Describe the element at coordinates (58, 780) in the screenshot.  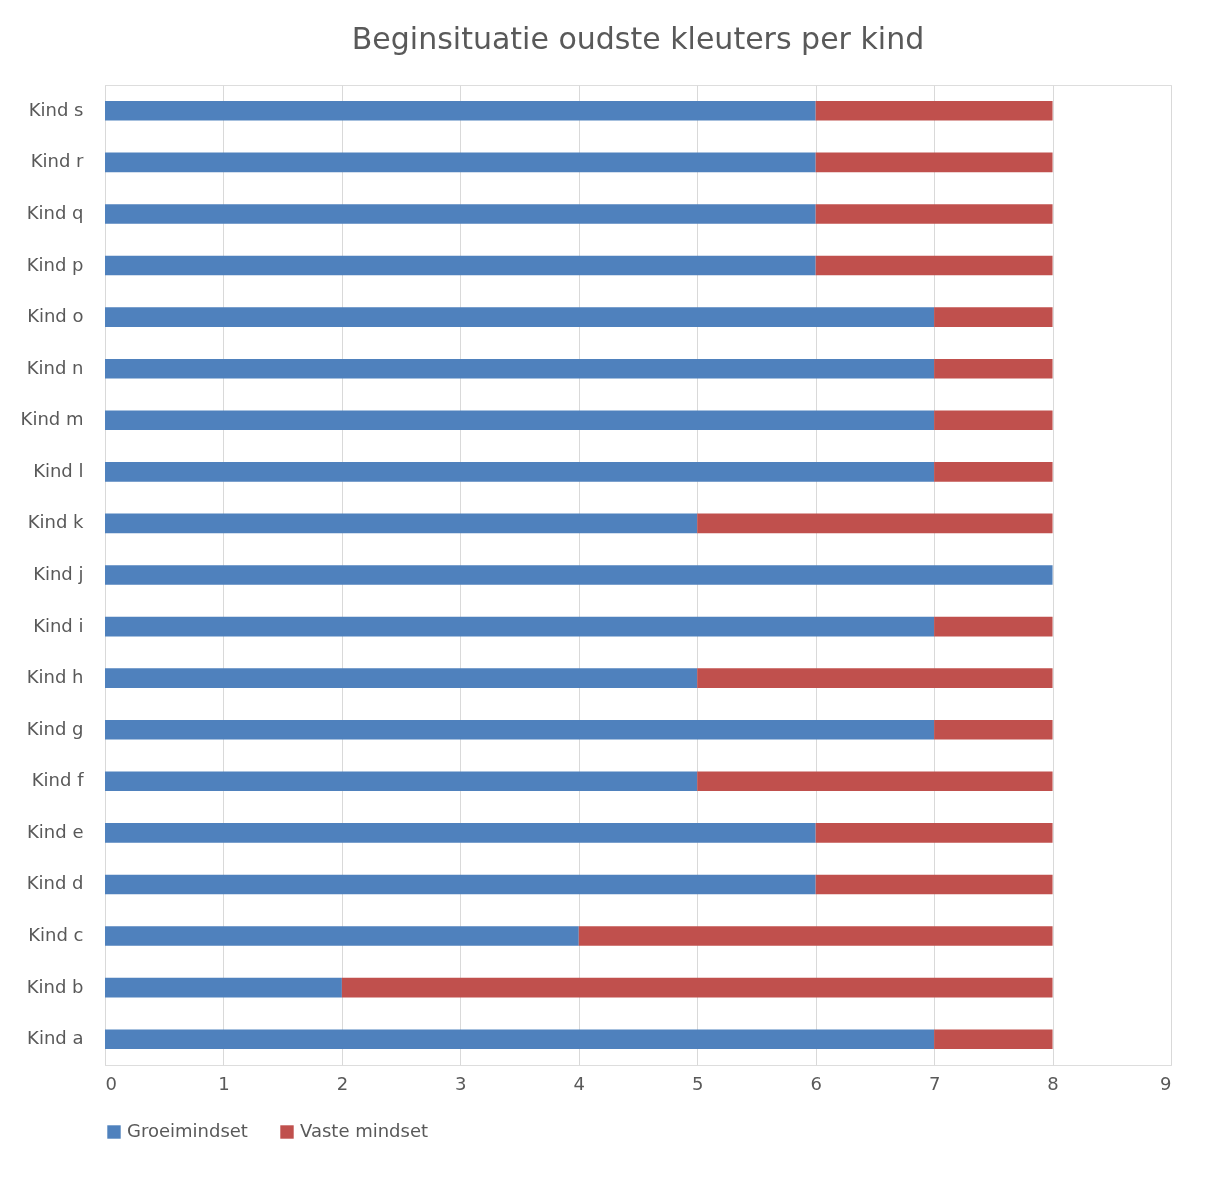
I see `y-tick-label: Kind f` at that location.